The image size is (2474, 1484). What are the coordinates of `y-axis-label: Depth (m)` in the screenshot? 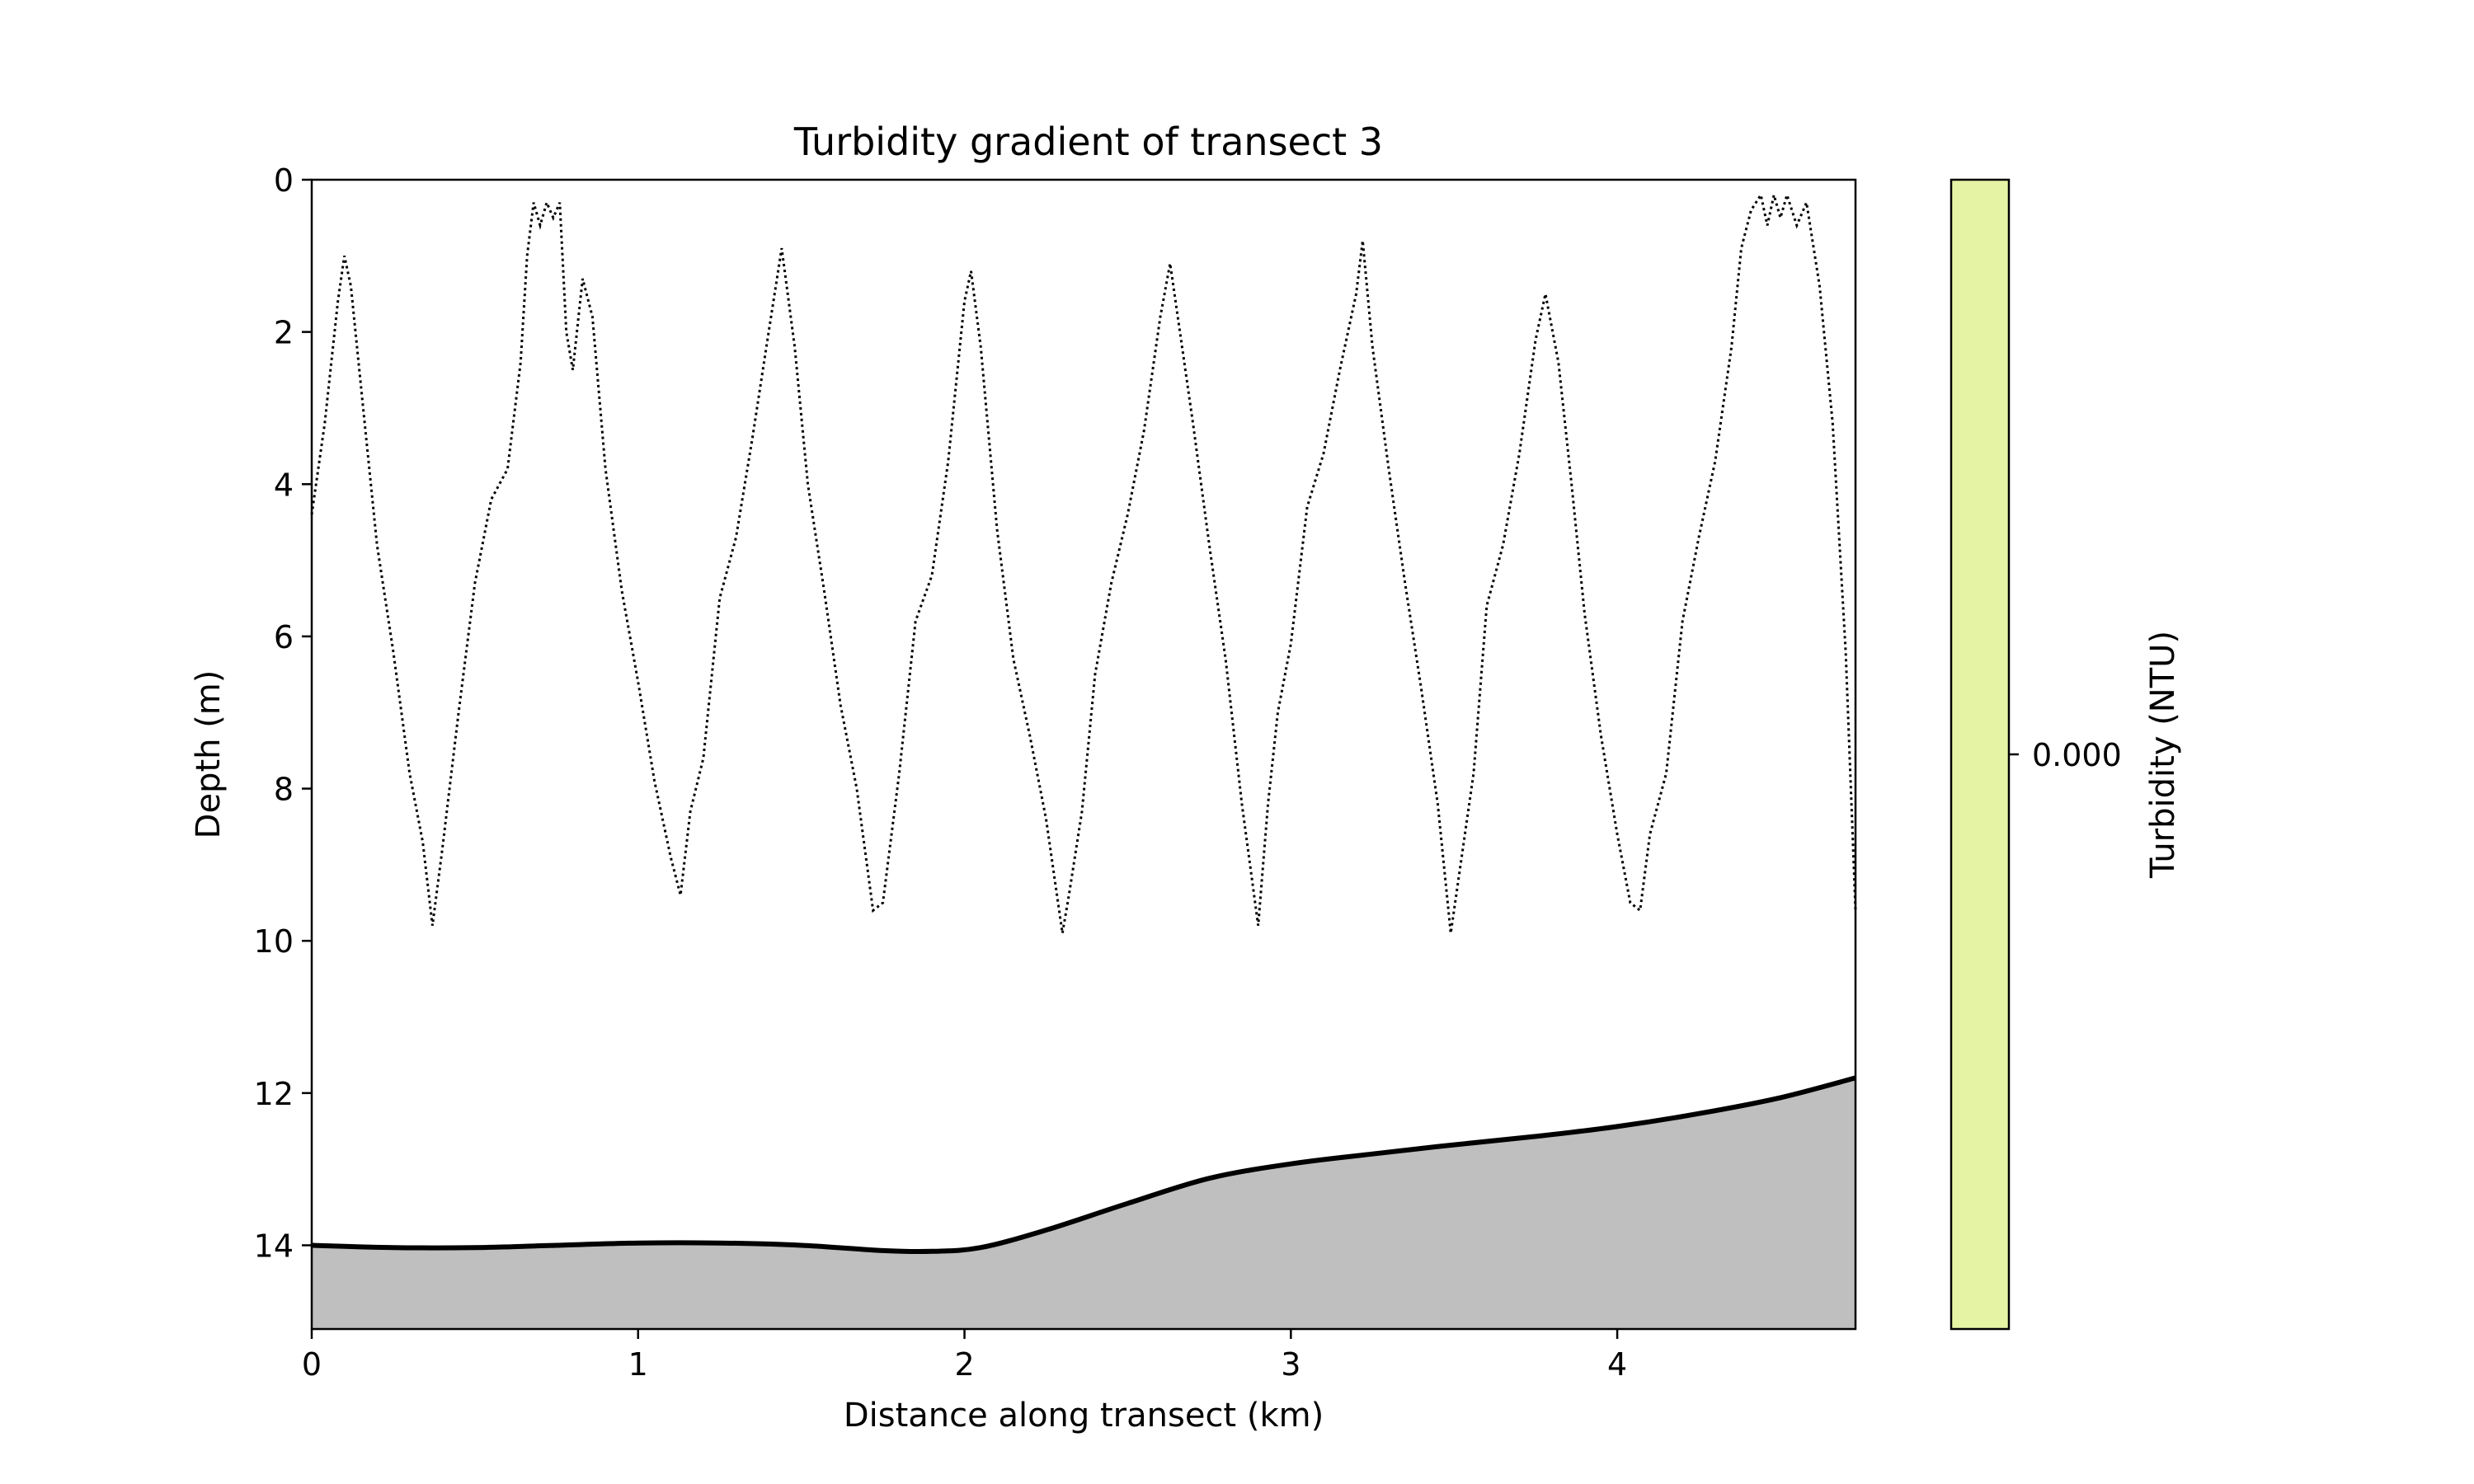 It's located at (209, 754).